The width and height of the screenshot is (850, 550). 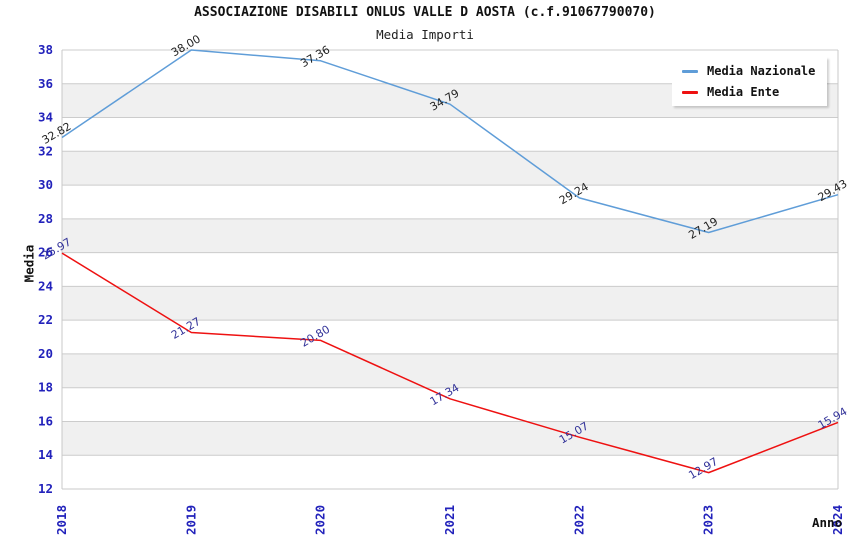 I want to click on y-tick-label: 28, so click(x=45, y=218).